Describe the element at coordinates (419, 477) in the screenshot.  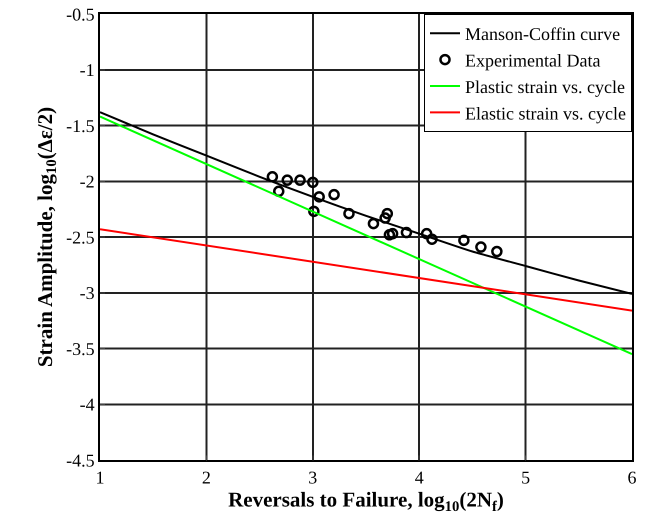
I see `x-tick-label: 4` at that location.